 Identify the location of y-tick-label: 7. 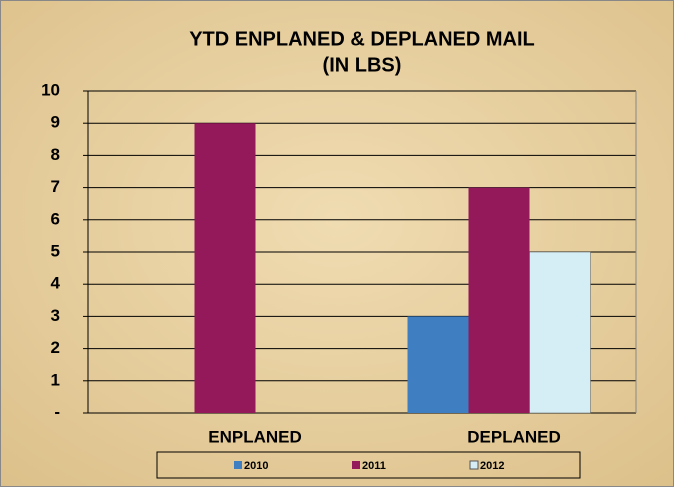
(55, 186).